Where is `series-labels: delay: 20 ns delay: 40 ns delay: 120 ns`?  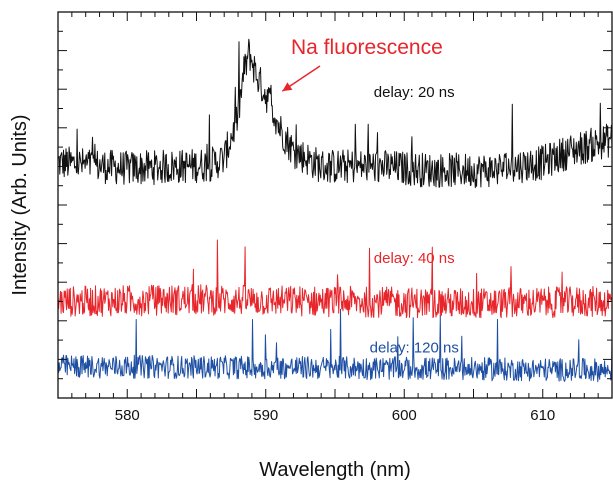 series-labels: delay: 20 ns delay: 40 ns delay: 120 ns is located at coordinates (414, 220).